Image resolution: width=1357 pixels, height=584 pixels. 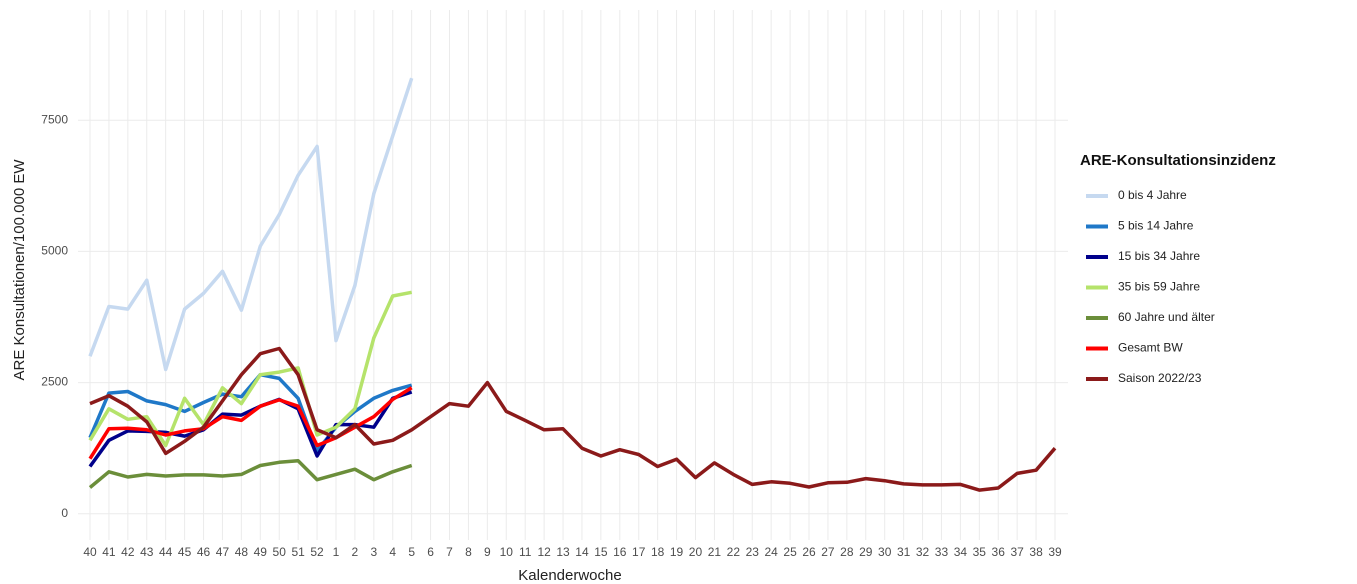 I want to click on legend-label: 60 Jahre und älter, so click(x=1166, y=317).